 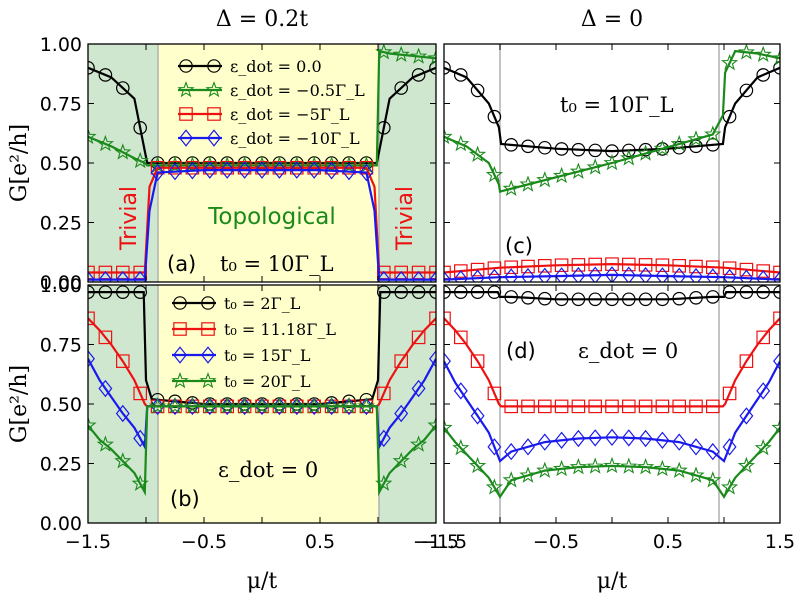 What do you see at coordinates (271, 217) in the screenshot?
I see `topological-label: Topological` at bounding box center [271, 217].